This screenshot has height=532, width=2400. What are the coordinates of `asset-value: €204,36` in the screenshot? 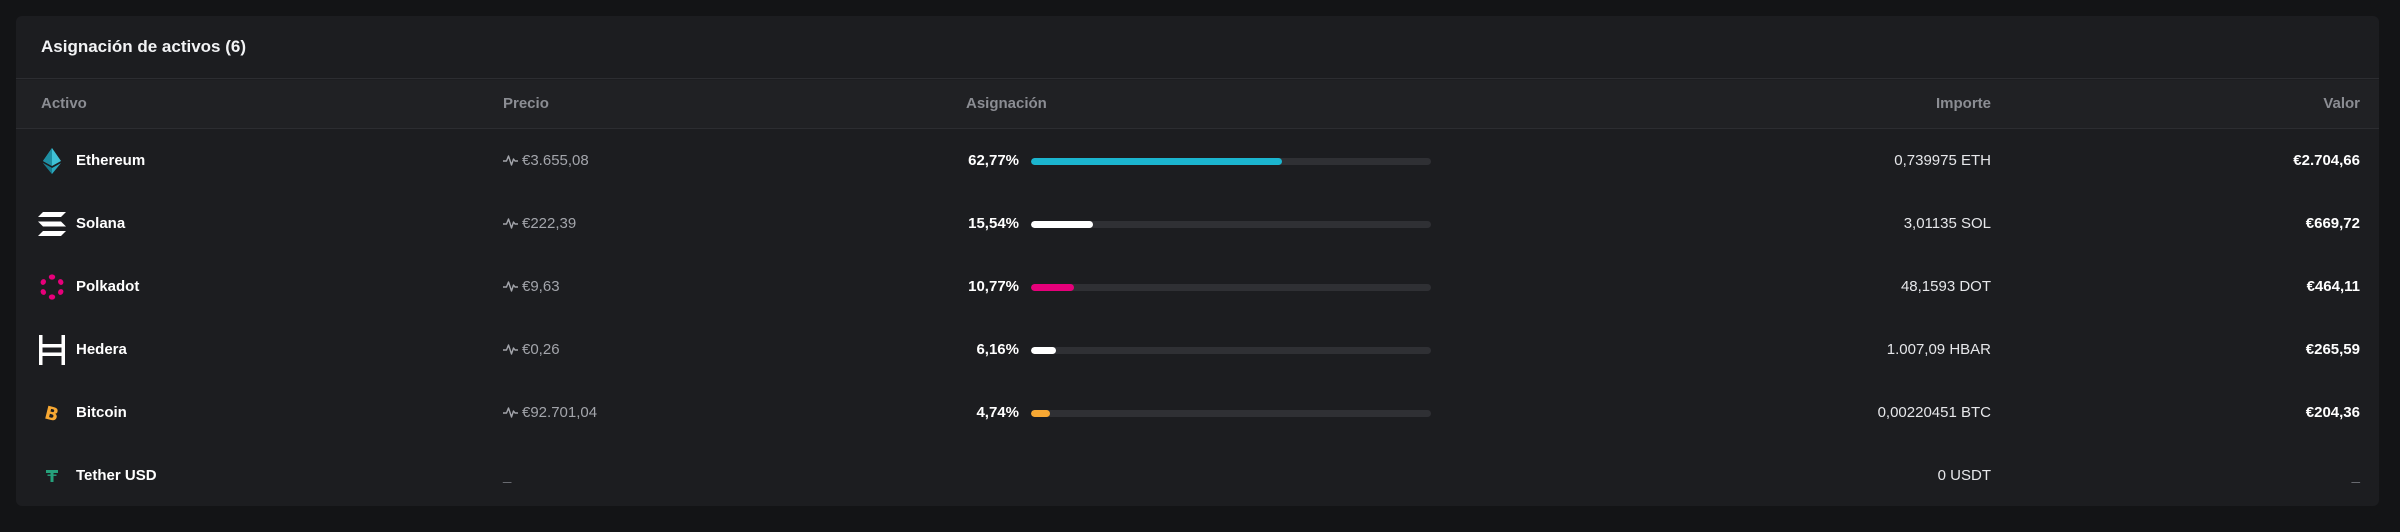 It's located at (2332, 412).